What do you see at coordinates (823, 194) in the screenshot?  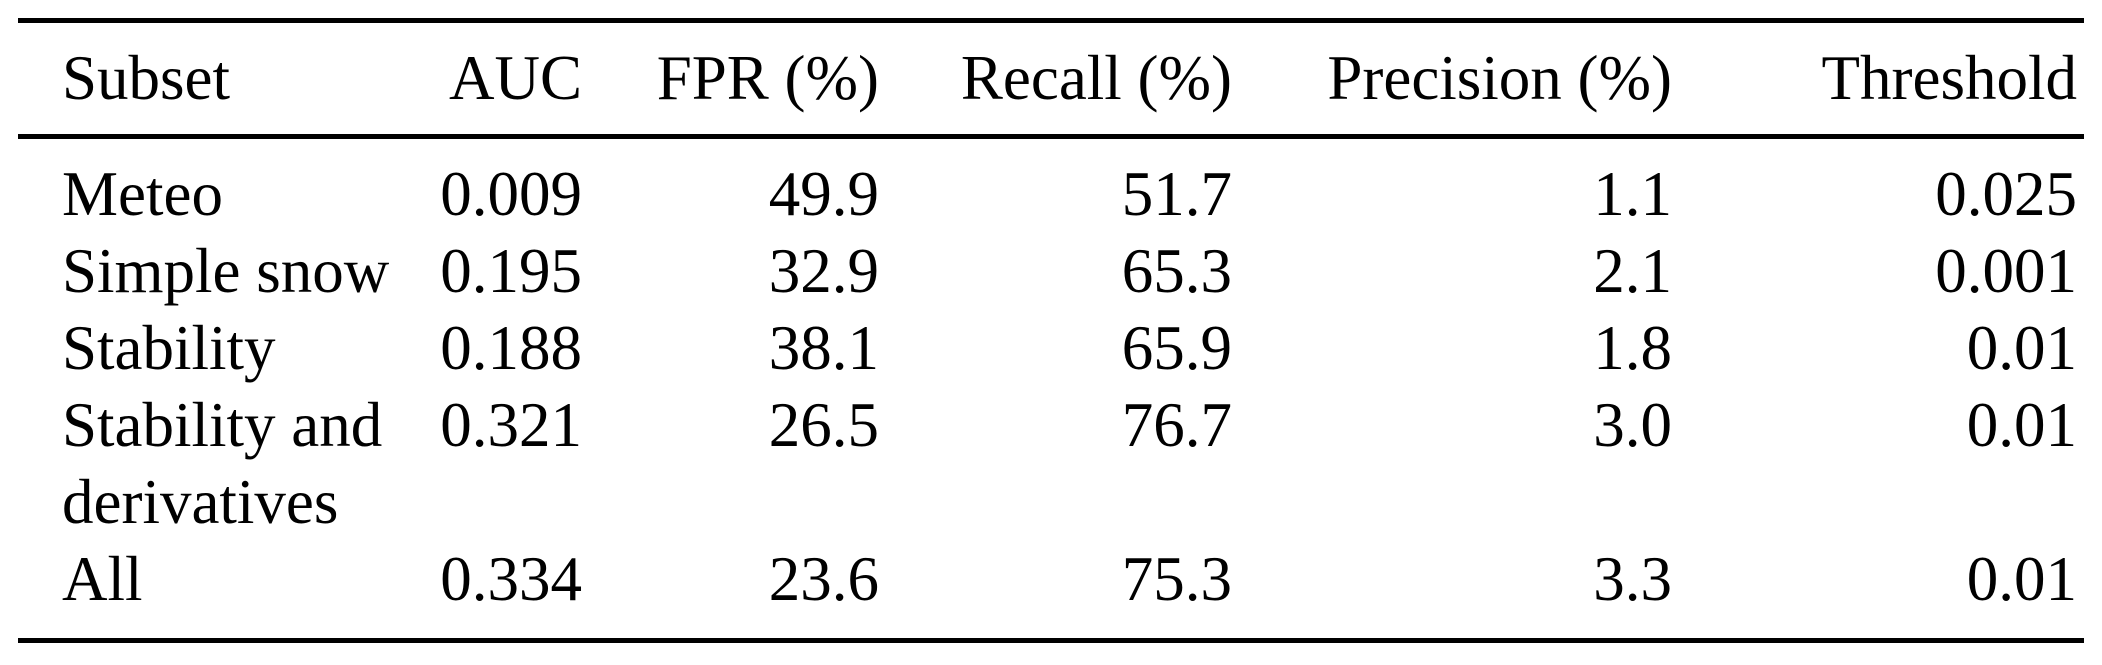 I see `cell-fpr: 49.9` at bounding box center [823, 194].